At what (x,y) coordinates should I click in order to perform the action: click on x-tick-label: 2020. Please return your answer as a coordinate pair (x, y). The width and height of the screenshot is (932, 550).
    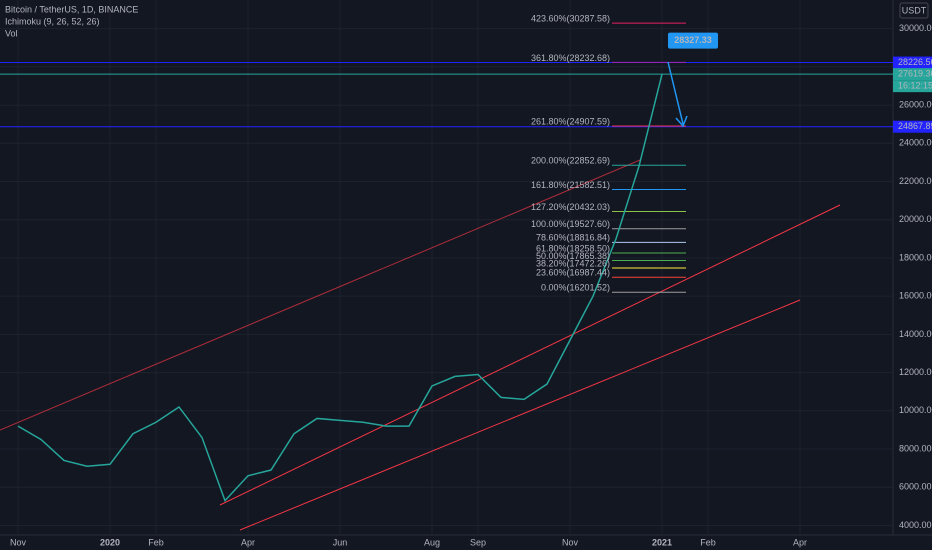
    Looking at the image, I should click on (110, 542).